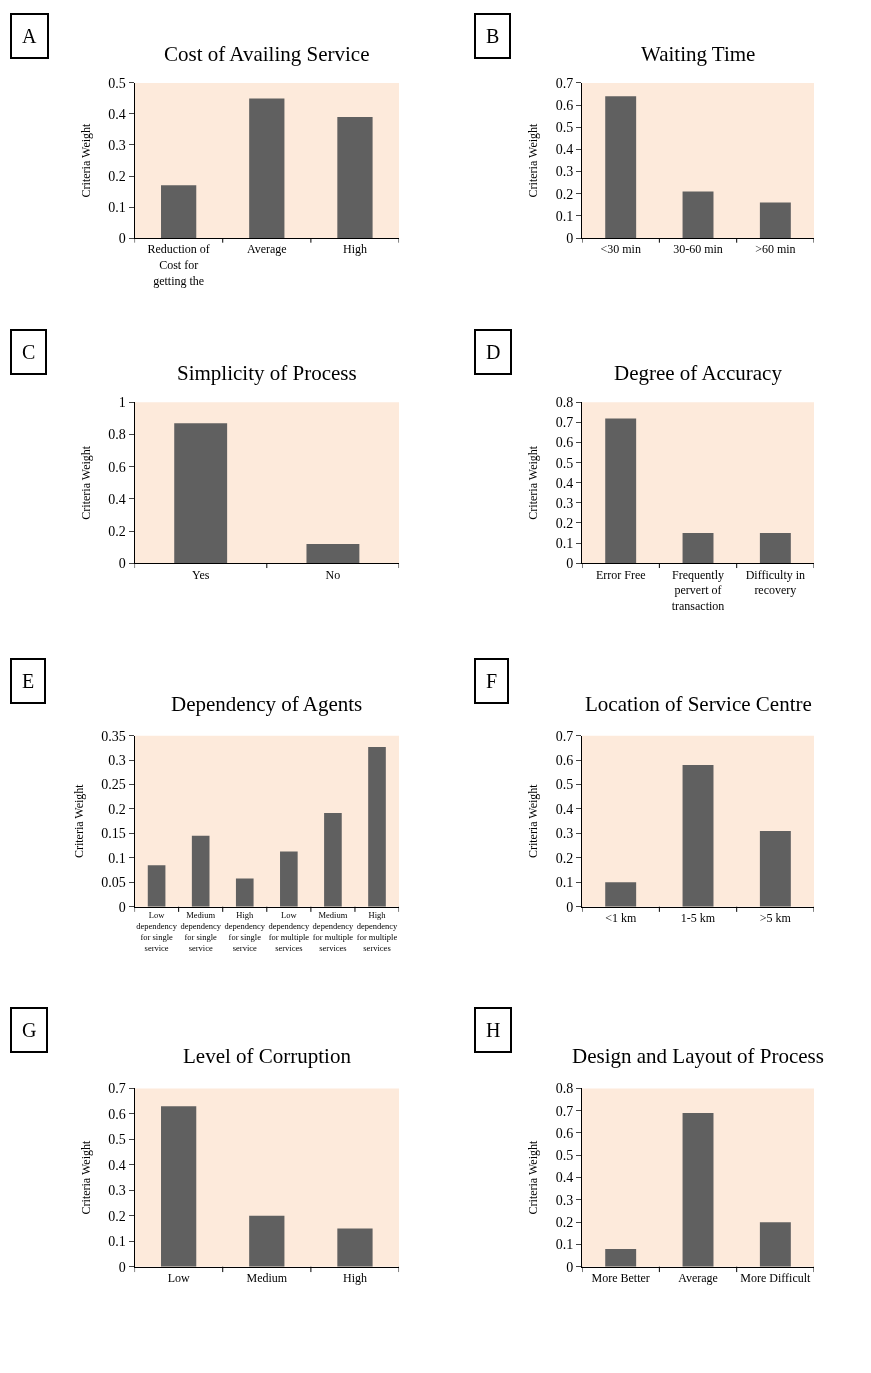 The width and height of the screenshot is (871, 1373). Describe the element at coordinates (267, 704) in the screenshot. I see `chart-title: Dependency of Agents` at that location.